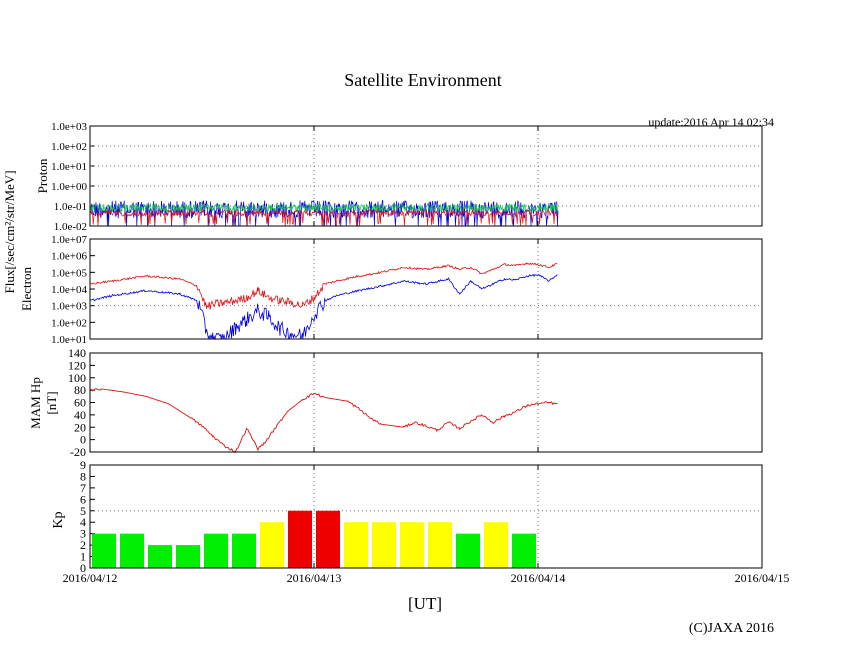  What do you see at coordinates (58, 519) in the screenshot?
I see `kp-ylabel: Kp` at bounding box center [58, 519].